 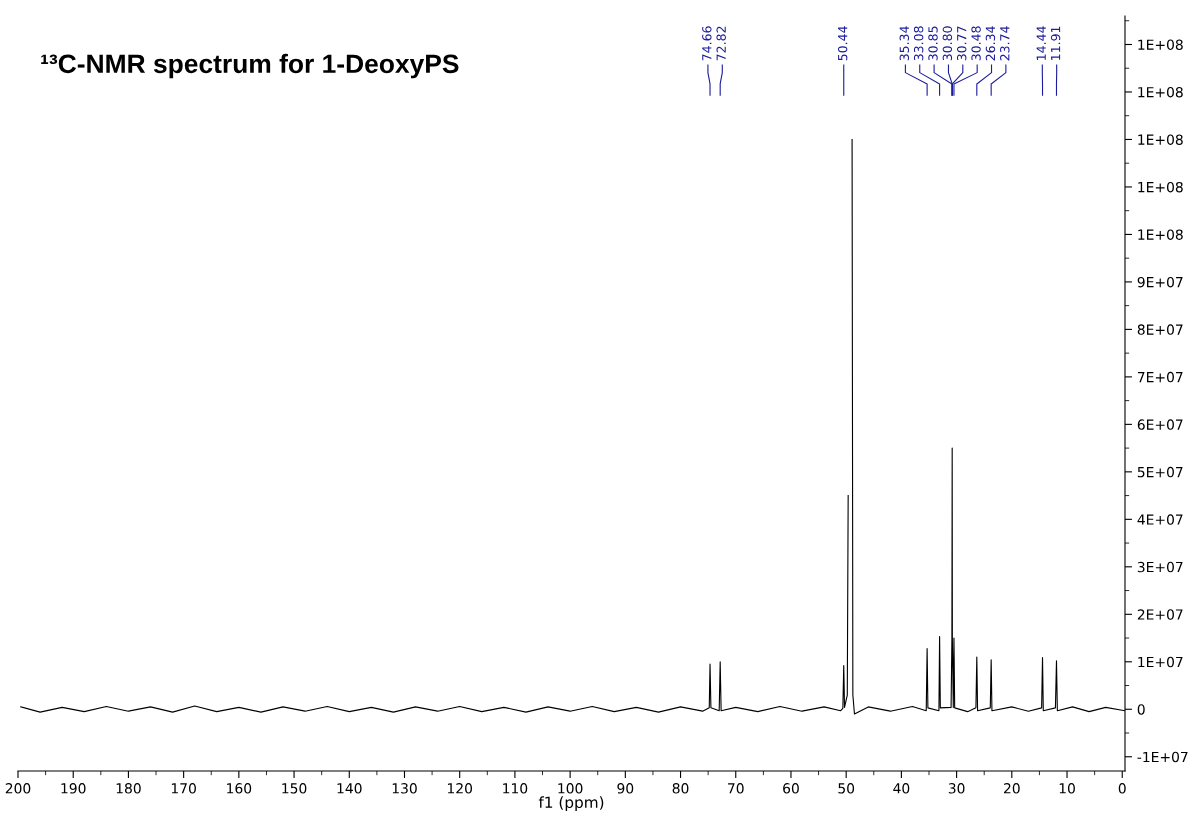 I want to click on x-tick-label: 50, so click(x=846, y=788).